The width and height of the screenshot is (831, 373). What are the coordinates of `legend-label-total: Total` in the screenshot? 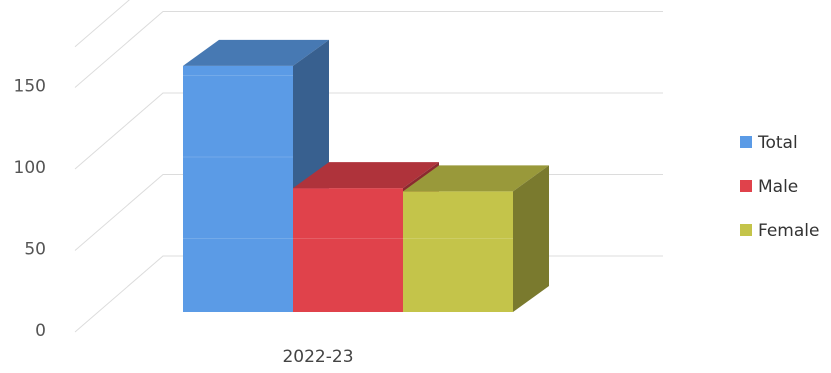 It's located at (777, 143).